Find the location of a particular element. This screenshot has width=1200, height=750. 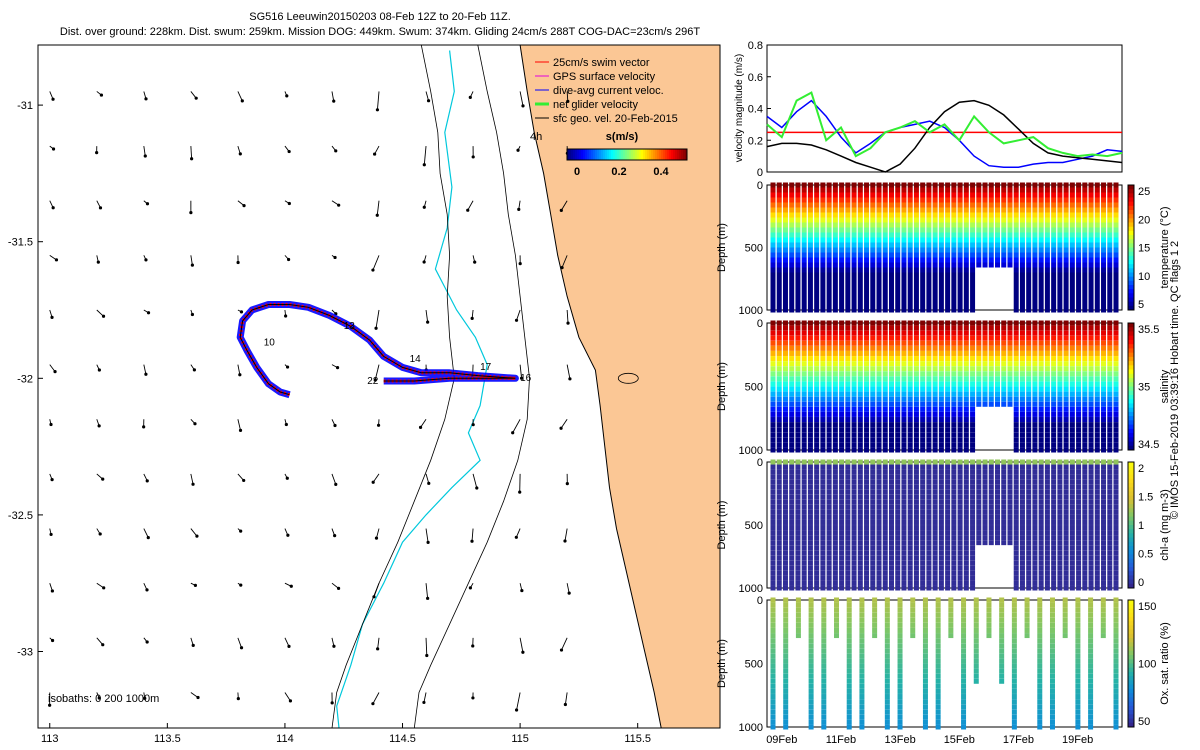

island is located at coordinates (628, 378).